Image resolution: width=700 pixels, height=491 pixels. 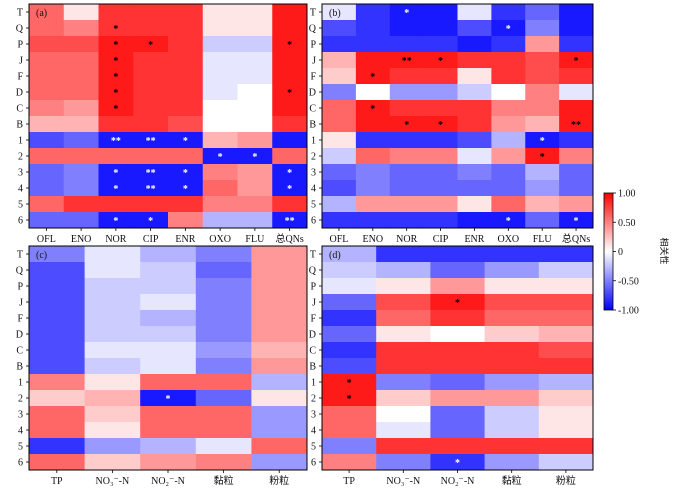 What do you see at coordinates (313, 447) in the screenshot?
I see `y-tick-label: 5` at bounding box center [313, 447].